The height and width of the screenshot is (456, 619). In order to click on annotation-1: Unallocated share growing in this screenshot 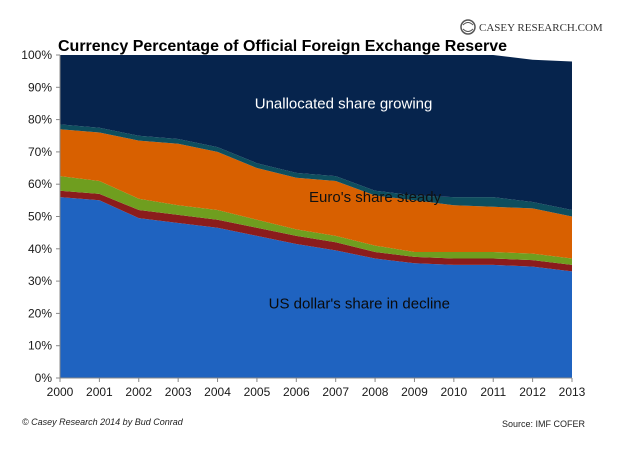, I will do `click(344, 103)`.